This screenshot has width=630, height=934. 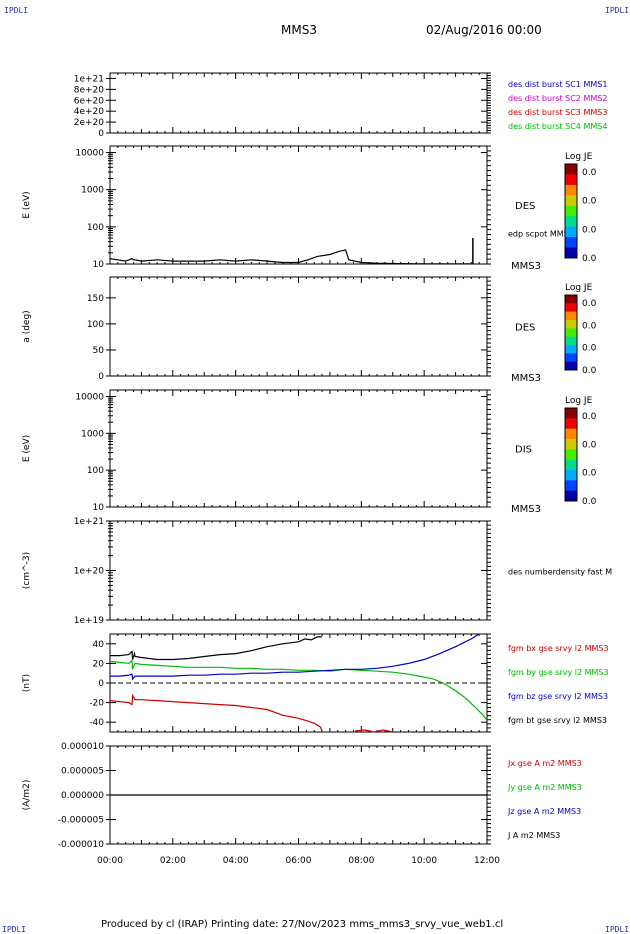 I want to click on density-ytick-label: 1e+20, so click(x=89, y=572).